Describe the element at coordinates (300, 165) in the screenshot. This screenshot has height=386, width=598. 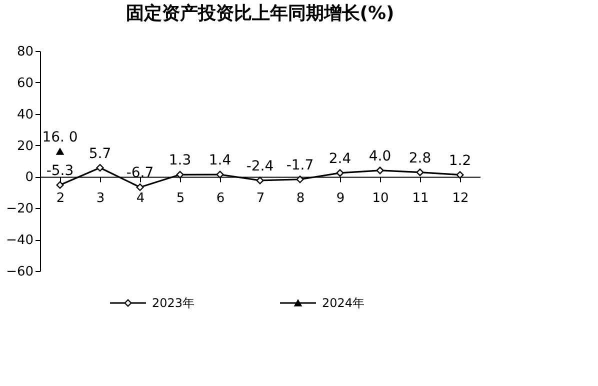
I see `data-label: -1.7` at that location.